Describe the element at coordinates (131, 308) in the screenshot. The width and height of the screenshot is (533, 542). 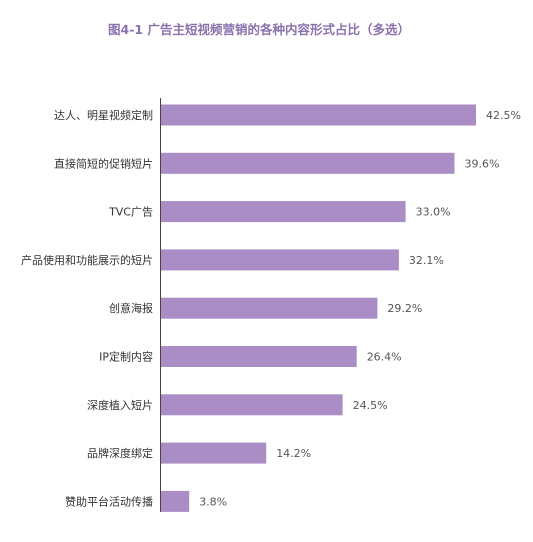
I see `category-label: 创意海报` at that location.